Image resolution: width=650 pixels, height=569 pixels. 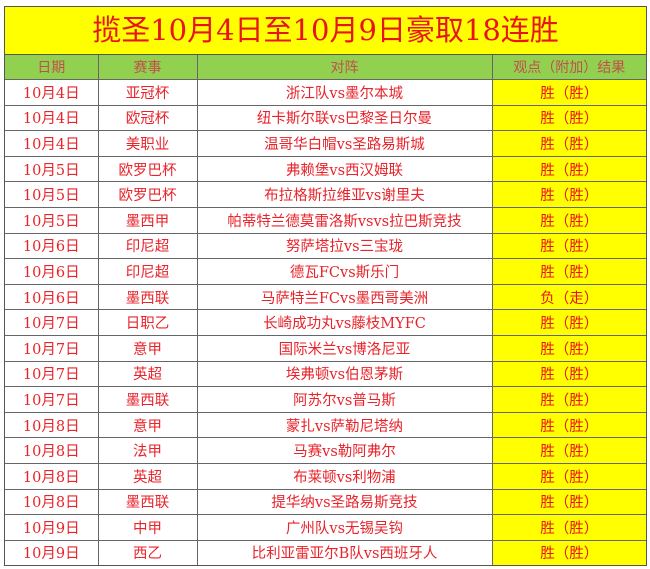 What do you see at coordinates (344, 92) in the screenshot?
I see `match-cell: 浙江队vs墨尔本城` at bounding box center [344, 92].